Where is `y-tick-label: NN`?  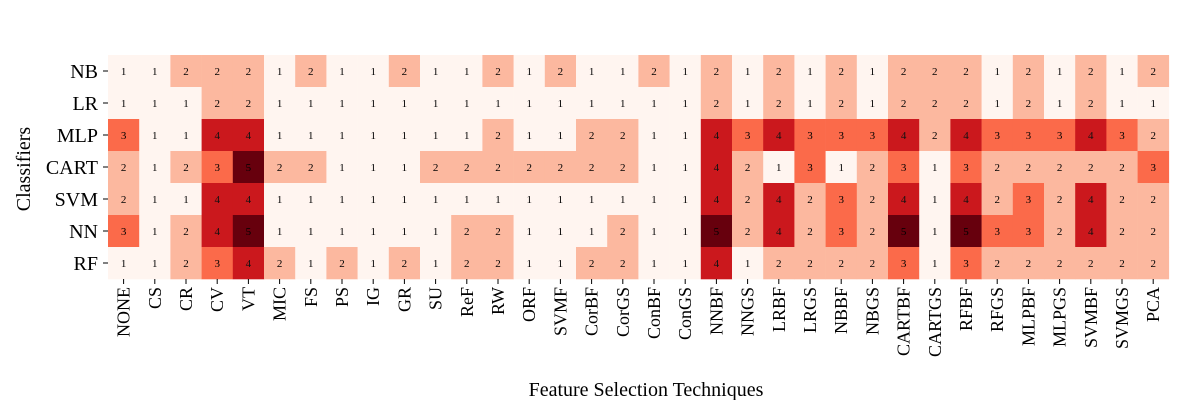 y-tick-label: NN is located at coordinates (83, 232).